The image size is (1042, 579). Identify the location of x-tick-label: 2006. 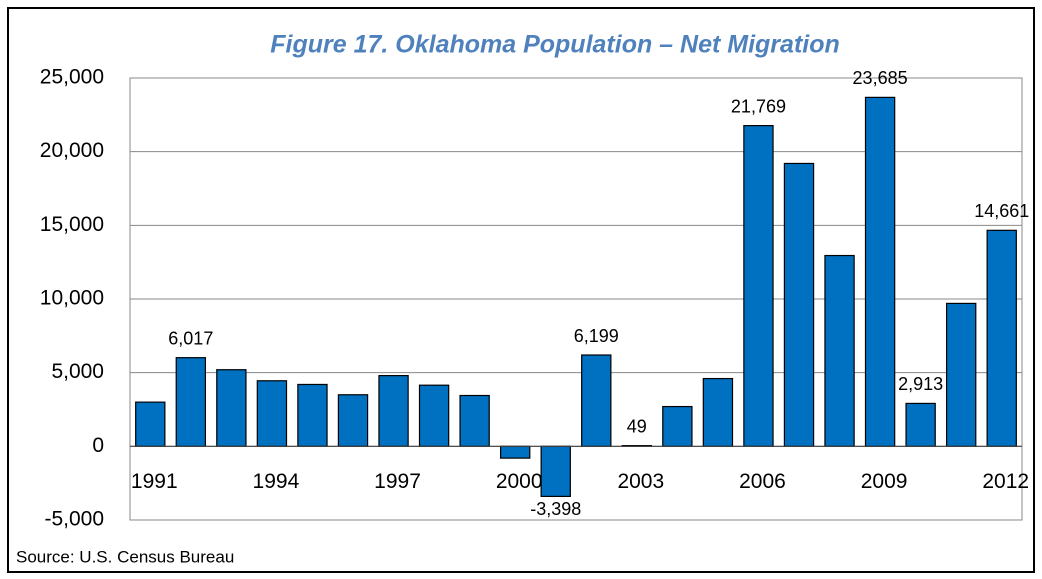
(762, 481).